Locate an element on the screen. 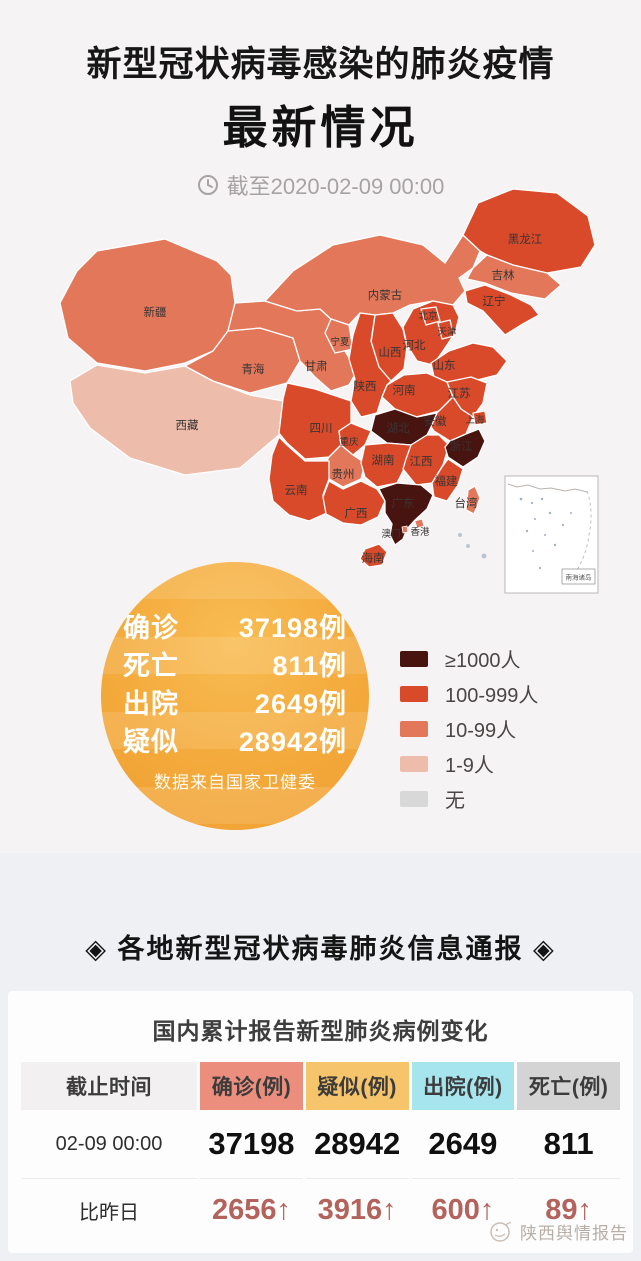  legend-item: 1-9人 is located at coordinates (469, 763).